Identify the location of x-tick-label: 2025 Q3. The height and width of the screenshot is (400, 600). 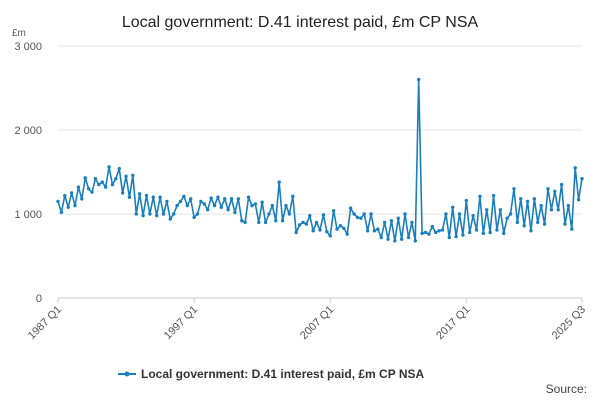
(569, 323).